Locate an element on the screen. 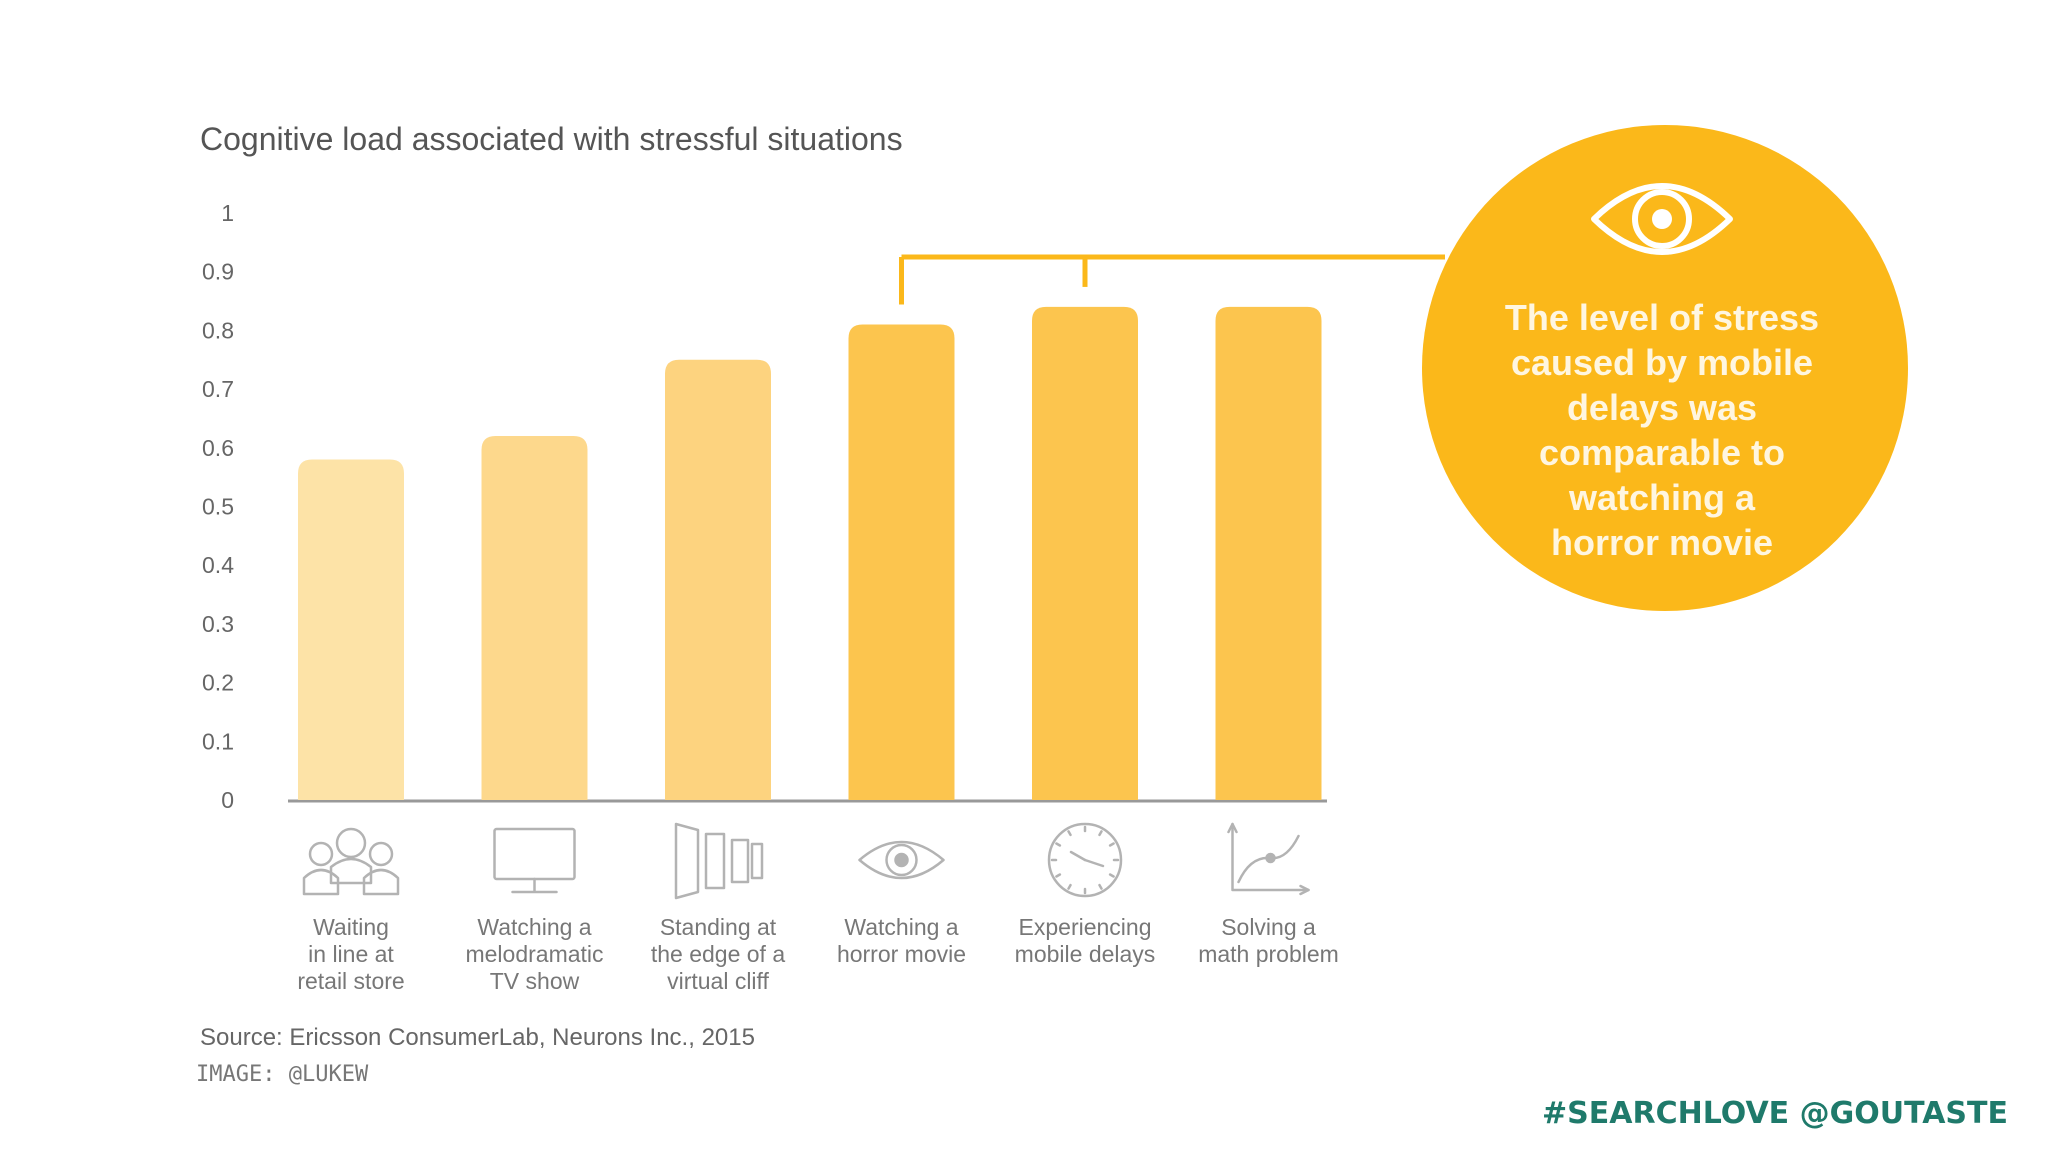  y-tick-label: 0.1 is located at coordinates (218, 741).